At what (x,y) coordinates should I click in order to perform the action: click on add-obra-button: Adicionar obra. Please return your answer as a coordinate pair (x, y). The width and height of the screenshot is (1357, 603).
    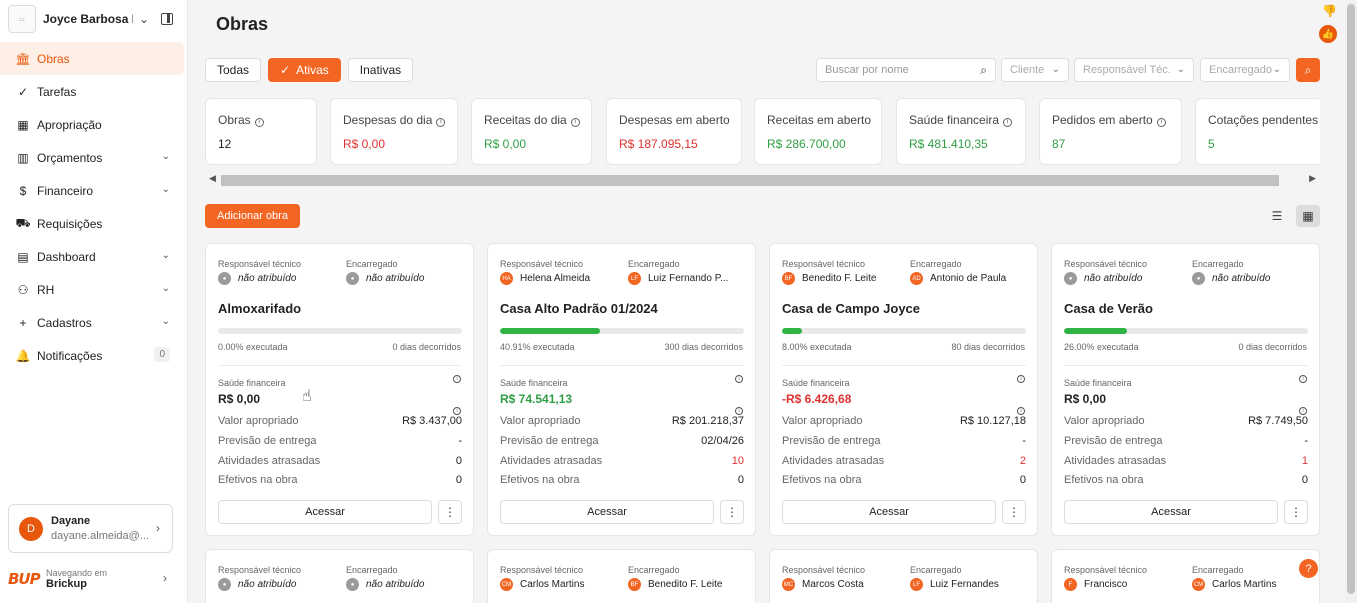
    Looking at the image, I should click on (252, 216).